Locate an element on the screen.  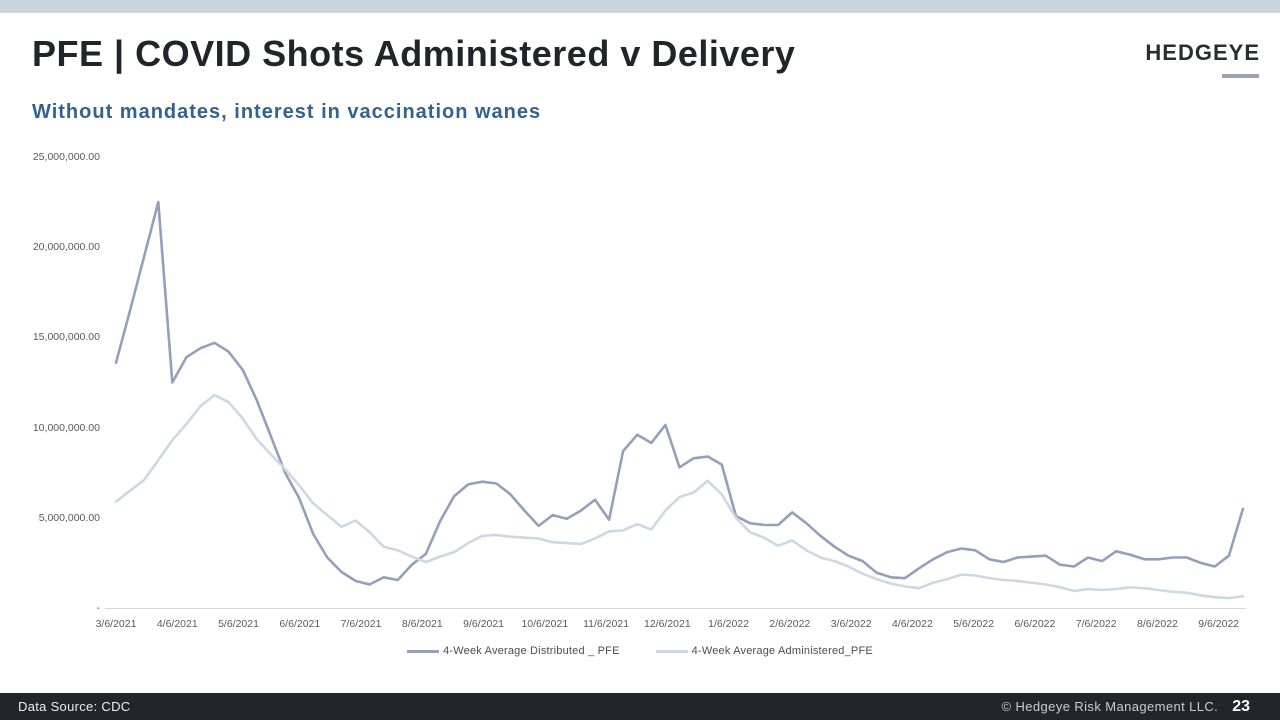
hedgeye-logo: HEDGEYE is located at coordinates (1202, 52).